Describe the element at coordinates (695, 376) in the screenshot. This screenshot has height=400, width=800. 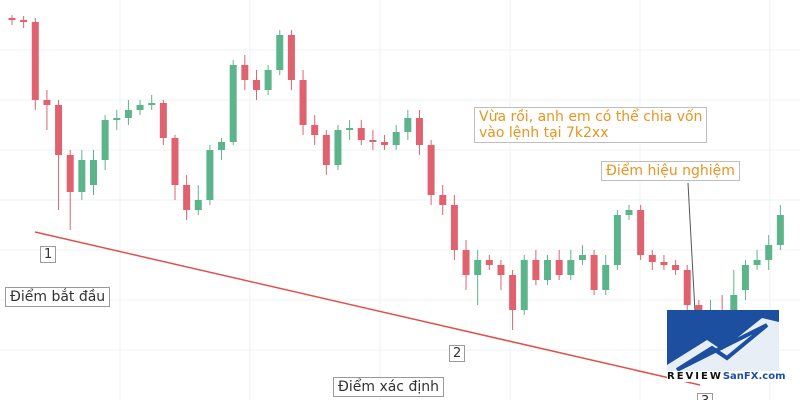
I see `logo-left: REVIEW` at that location.